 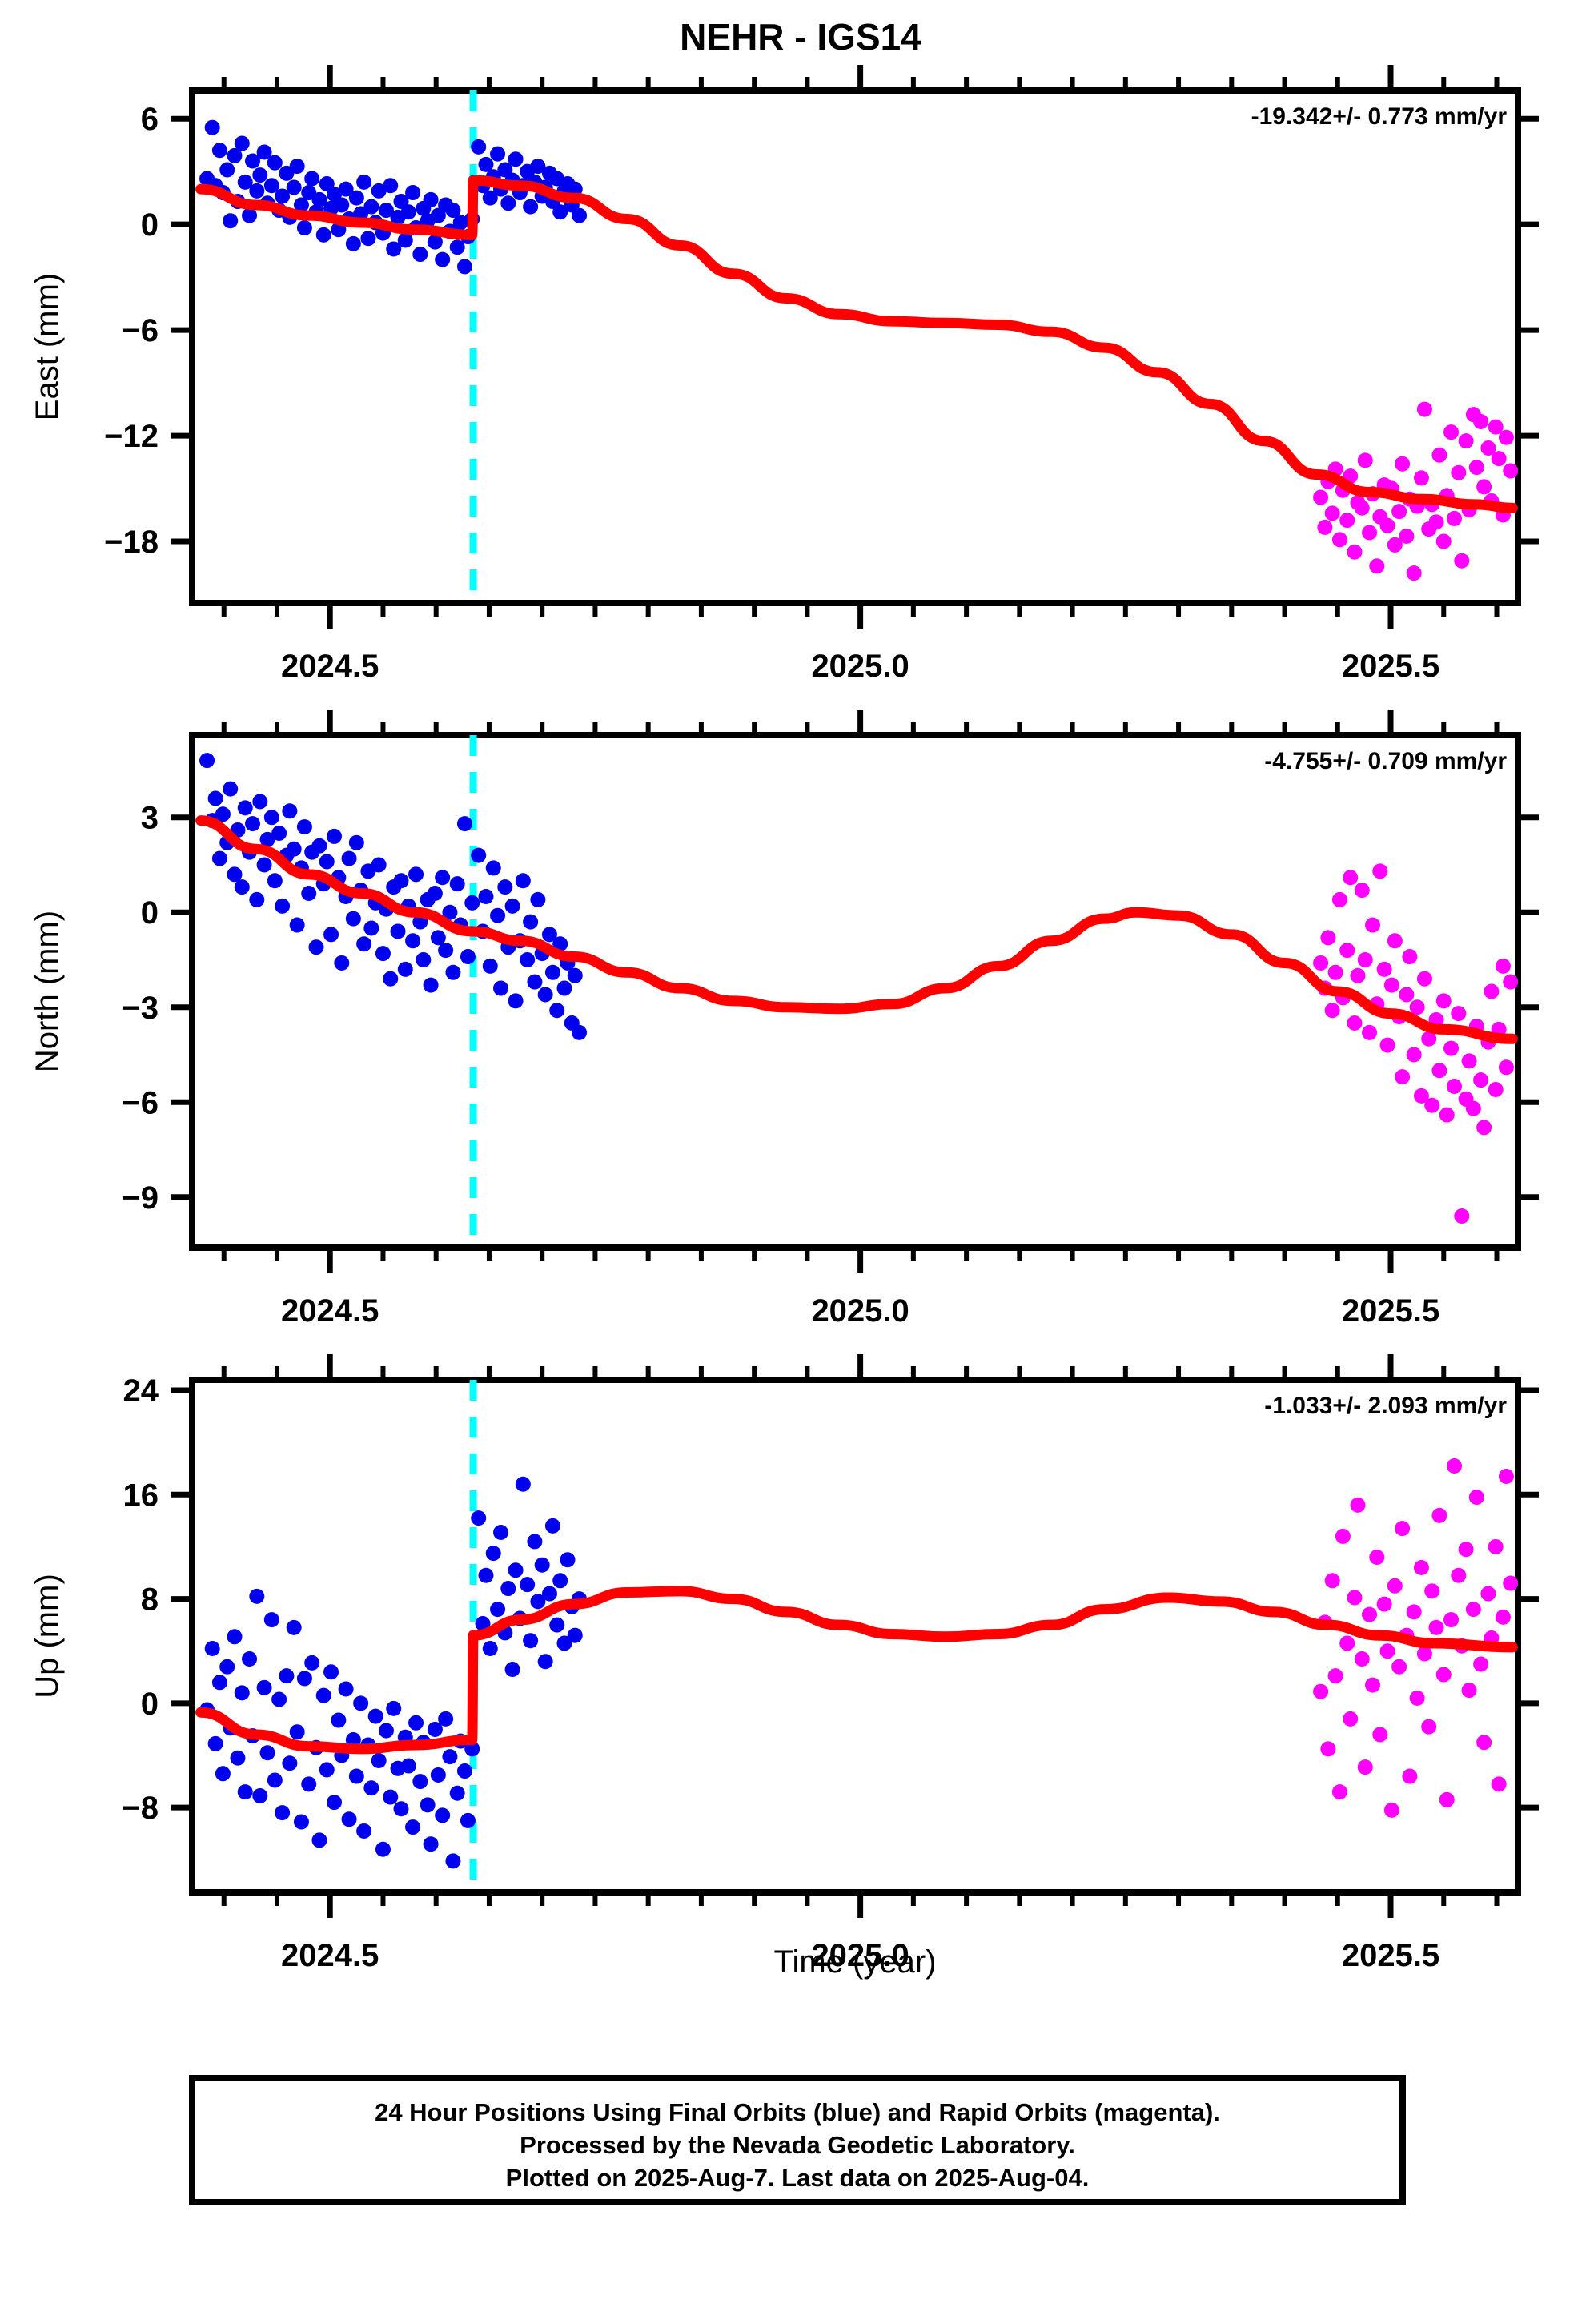 I want to click on x-tick-label: 2024.5, so click(x=330, y=1311).